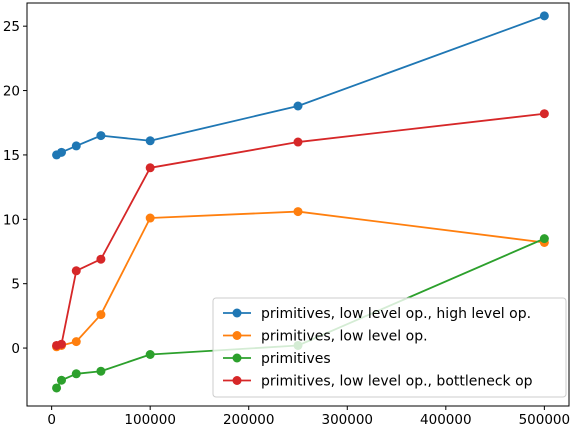  What do you see at coordinates (15, 349) in the screenshot?
I see `y-tick-label: 0` at bounding box center [15, 349].